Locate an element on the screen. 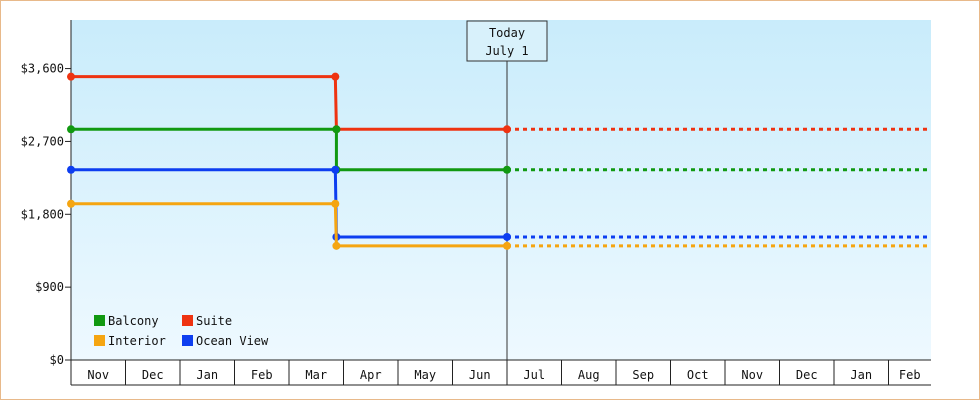  y-tick-label: $2,700 is located at coordinates (42, 141).